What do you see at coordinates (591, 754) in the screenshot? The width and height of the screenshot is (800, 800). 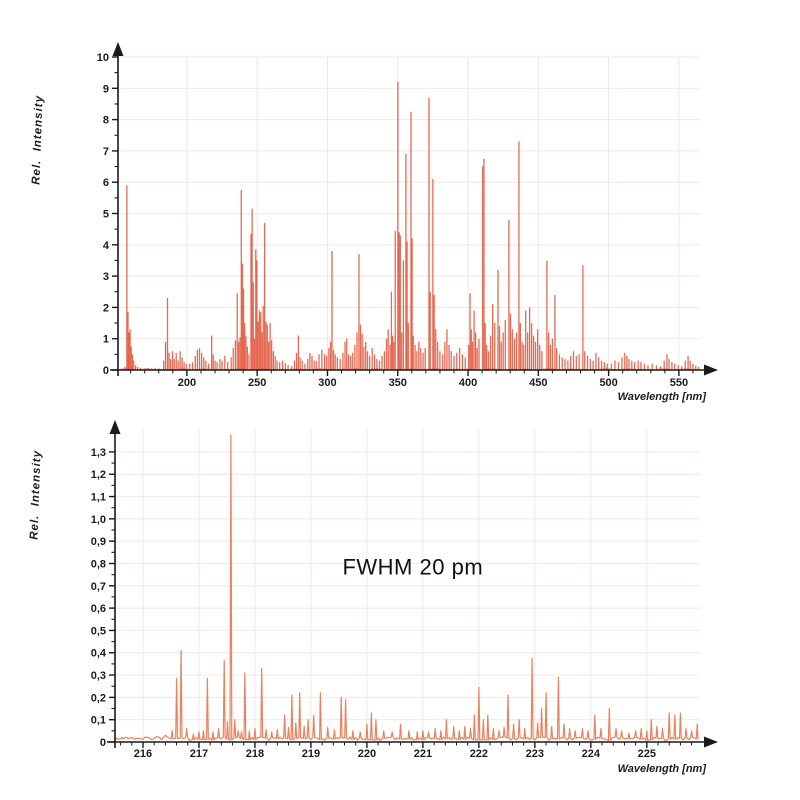 I see `x-tick-label: 224` at bounding box center [591, 754].